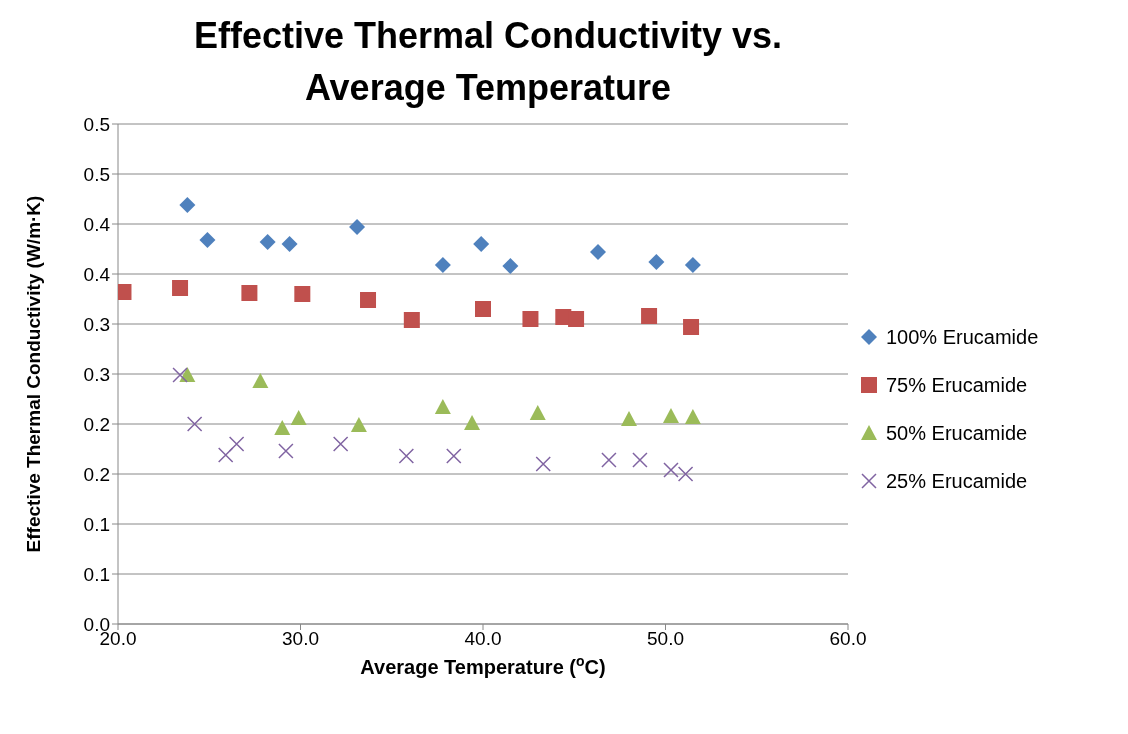  Describe the element at coordinates (957, 433) in the screenshot. I see `legend-label: 50% Erucamide` at that location.